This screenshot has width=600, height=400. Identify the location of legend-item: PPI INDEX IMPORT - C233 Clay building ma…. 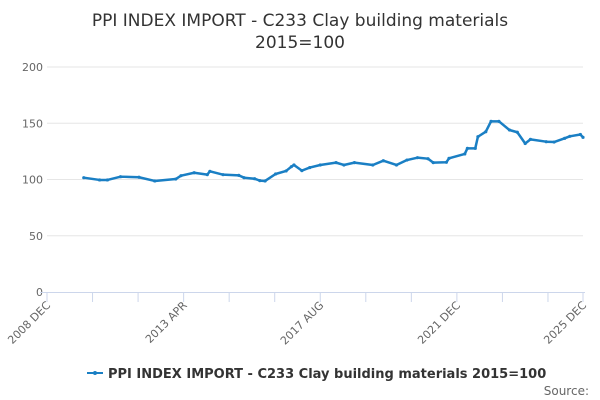
(316, 374).